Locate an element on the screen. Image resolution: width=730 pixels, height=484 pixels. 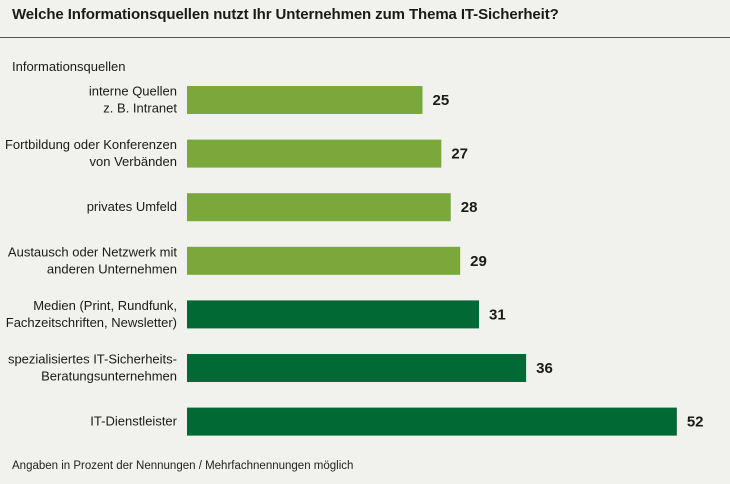
category-label-3-line-1: anderen Unternehmen is located at coordinates (112, 268).